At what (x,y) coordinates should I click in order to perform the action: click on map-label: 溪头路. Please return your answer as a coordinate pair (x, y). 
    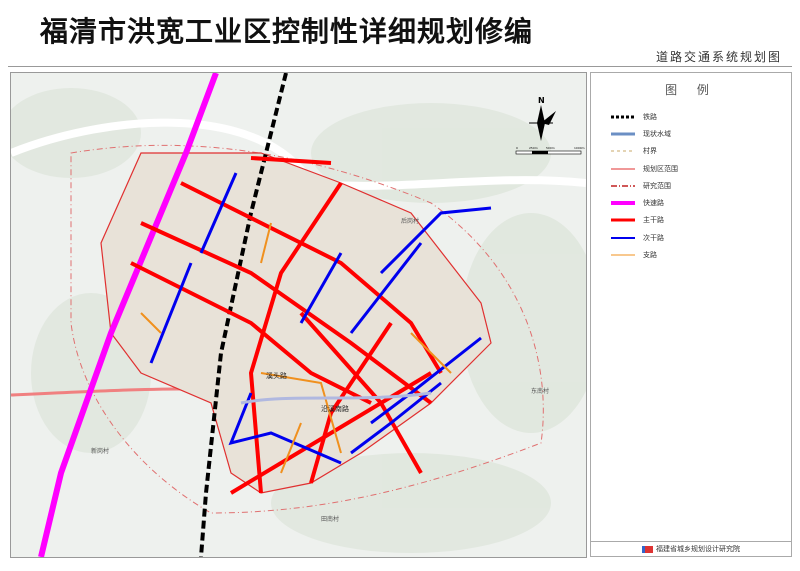
    Looking at the image, I should click on (276, 375).